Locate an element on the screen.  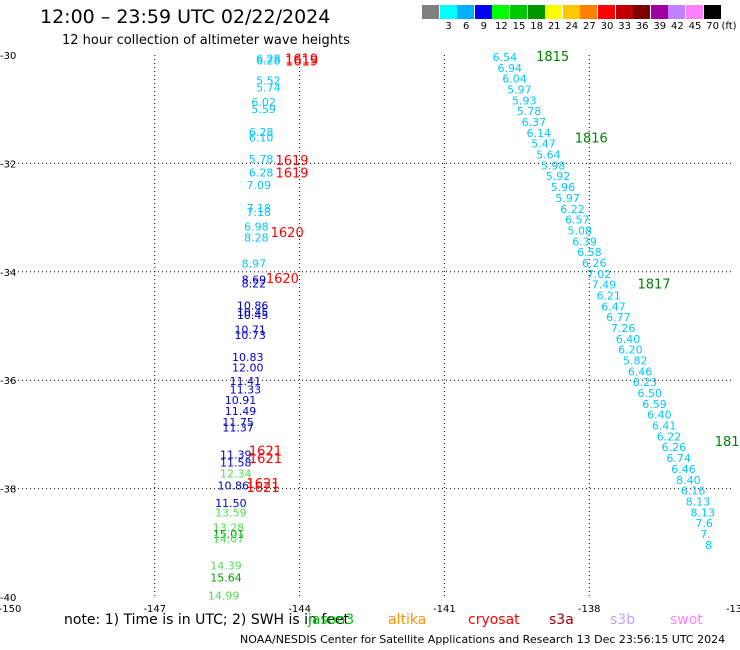
wave-height-value: 11.49 is located at coordinates (241, 411).